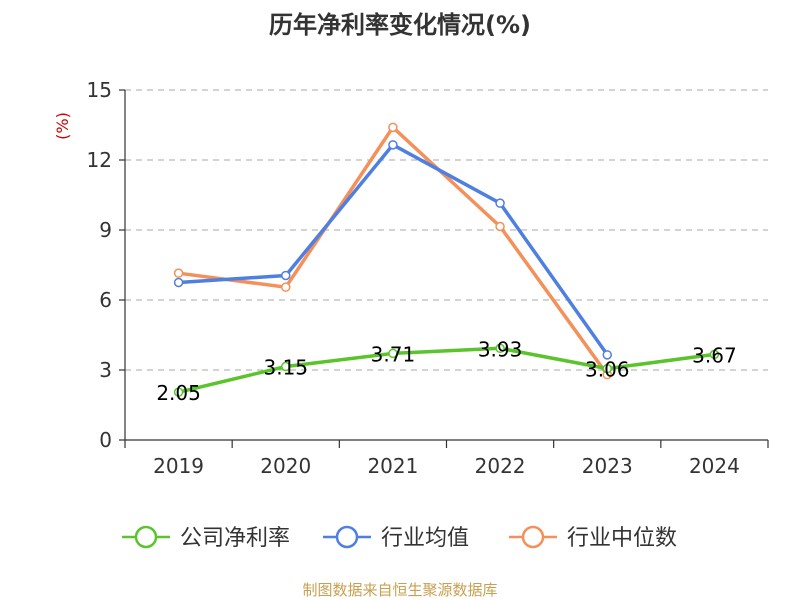 The width and height of the screenshot is (800, 600). What do you see at coordinates (99, 265) in the screenshot?
I see `y-tick-labels: 0 3 6 9 12 15` at bounding box center [99, 265].